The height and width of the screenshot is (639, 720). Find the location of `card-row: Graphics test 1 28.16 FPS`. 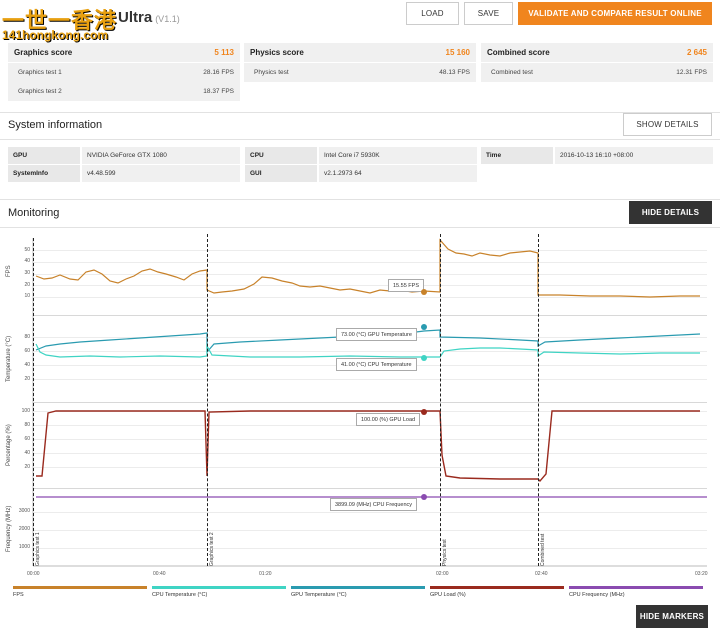

card-row: Graphics test 1 28.16 FPS is located at coordinates (124, 72).